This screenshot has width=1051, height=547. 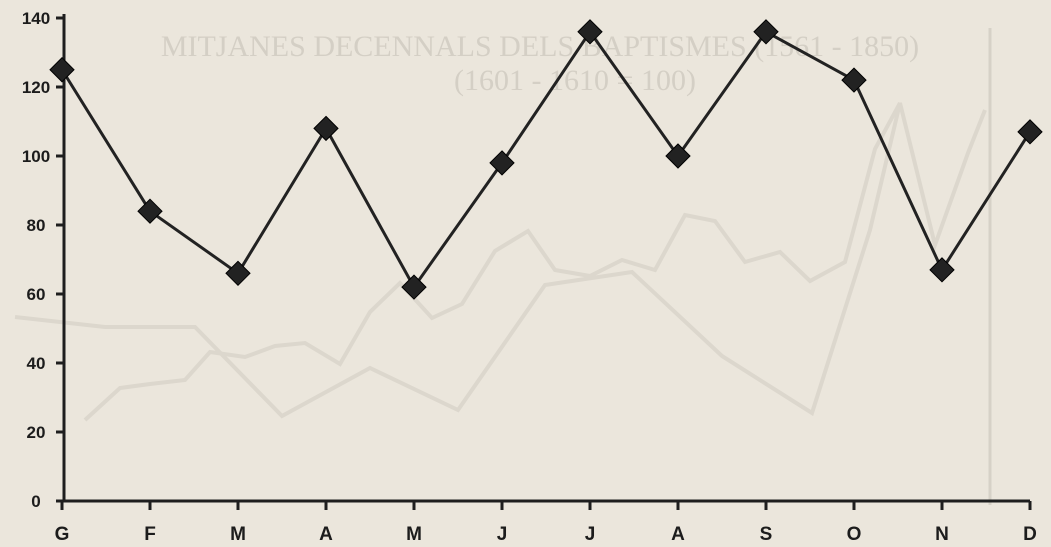 I want to click on y-tick-label: 40, so click(x=36, y=363).